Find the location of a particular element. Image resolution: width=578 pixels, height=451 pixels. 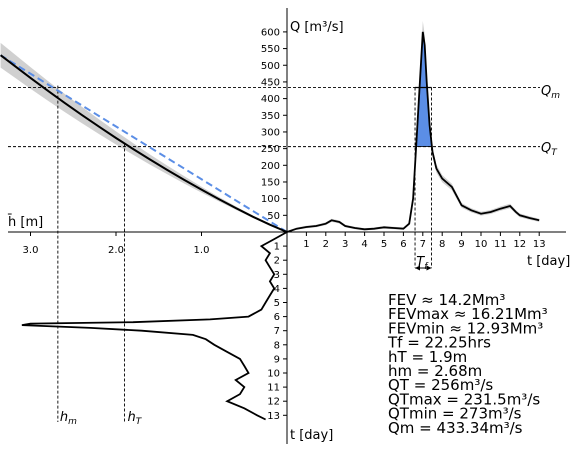

t-down-tick-label: 13 is located at coordinates (273, 416).